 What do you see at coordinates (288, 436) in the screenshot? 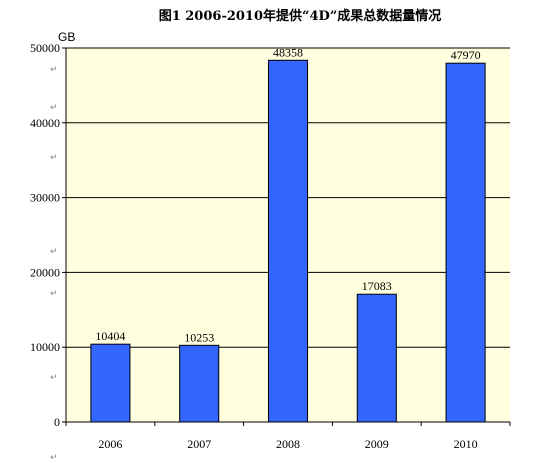
I see `x-axis-ticks: 2006 2007 2008 2009 2010` at bounding box center [288, 436].